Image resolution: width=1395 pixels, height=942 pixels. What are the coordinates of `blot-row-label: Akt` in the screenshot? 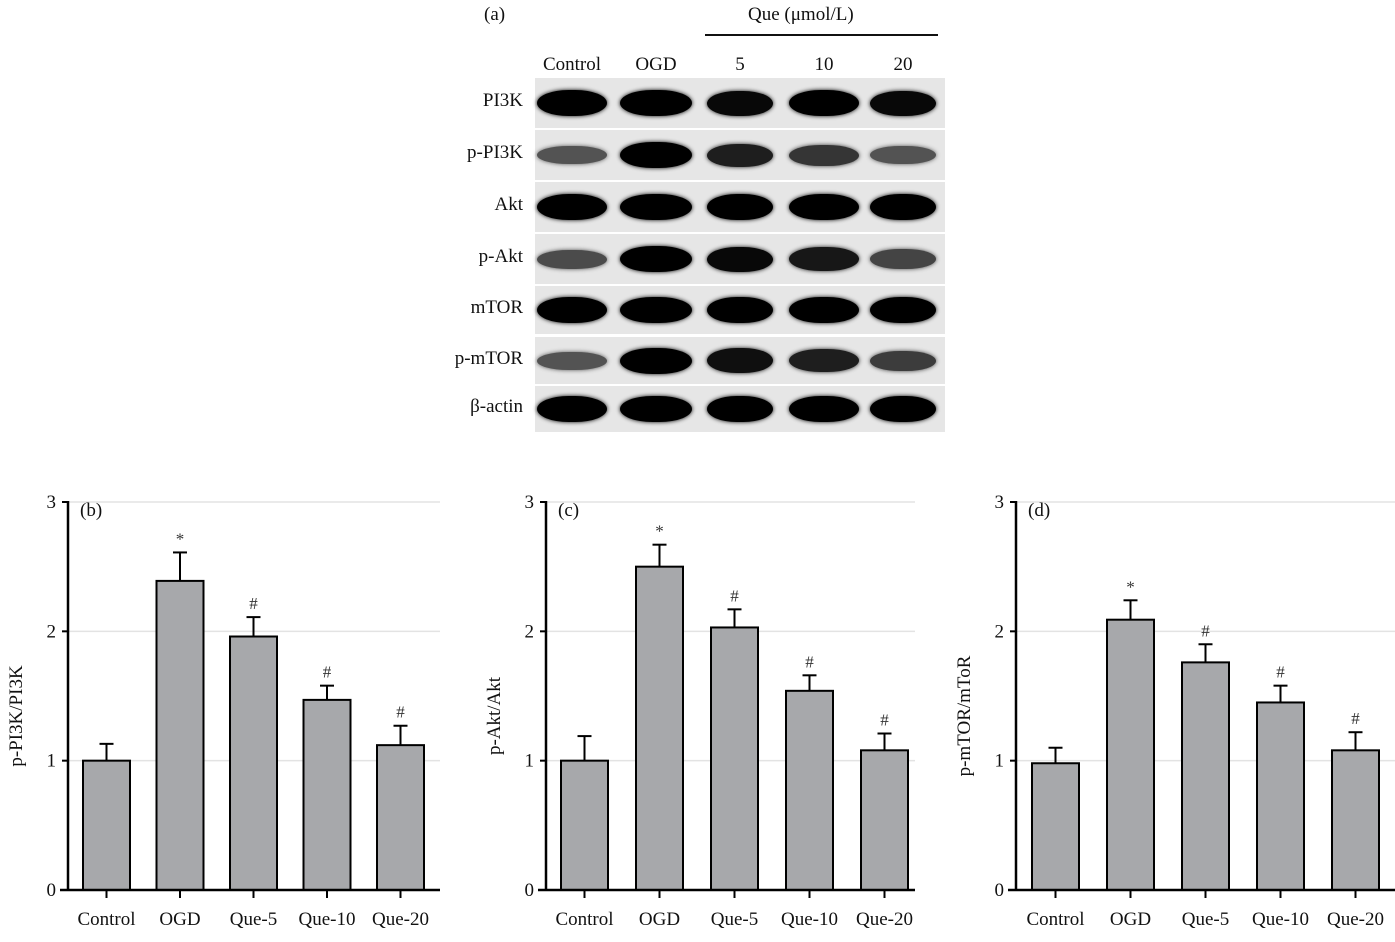 It's located at (509, 204).